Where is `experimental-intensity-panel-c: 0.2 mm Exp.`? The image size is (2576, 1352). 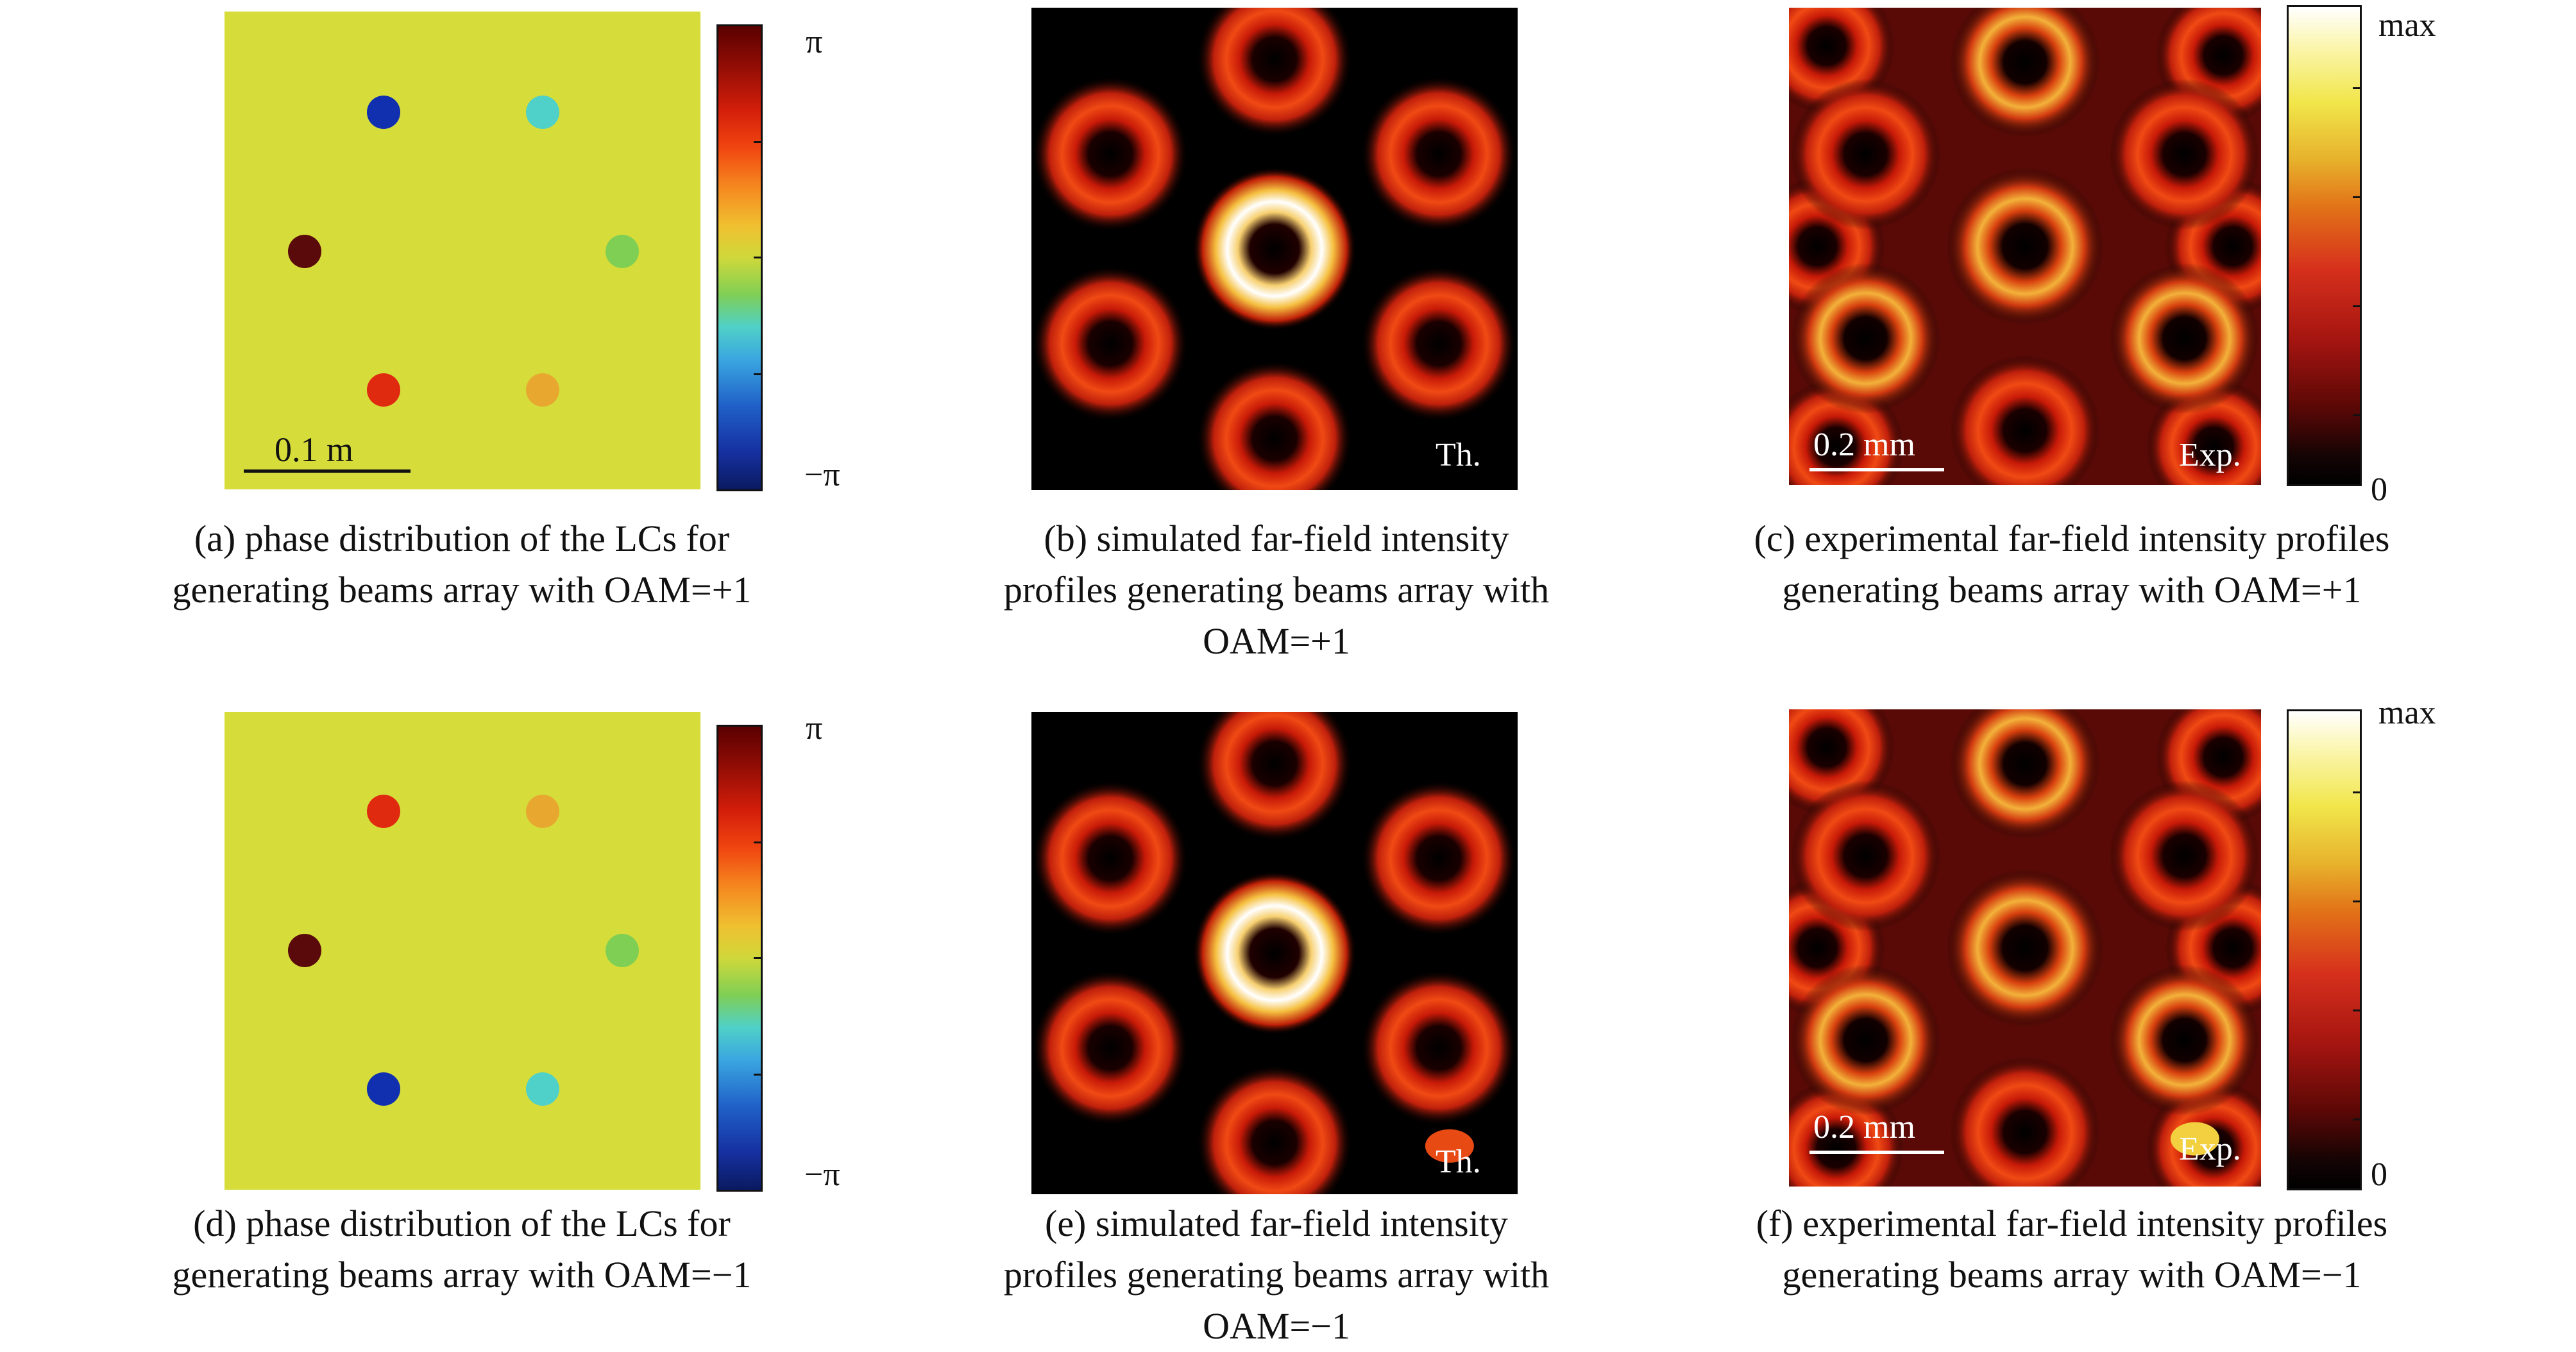
experimental-intensity-panel-c: 0.2 mm Exp. is located at coordinates (2025, 246).